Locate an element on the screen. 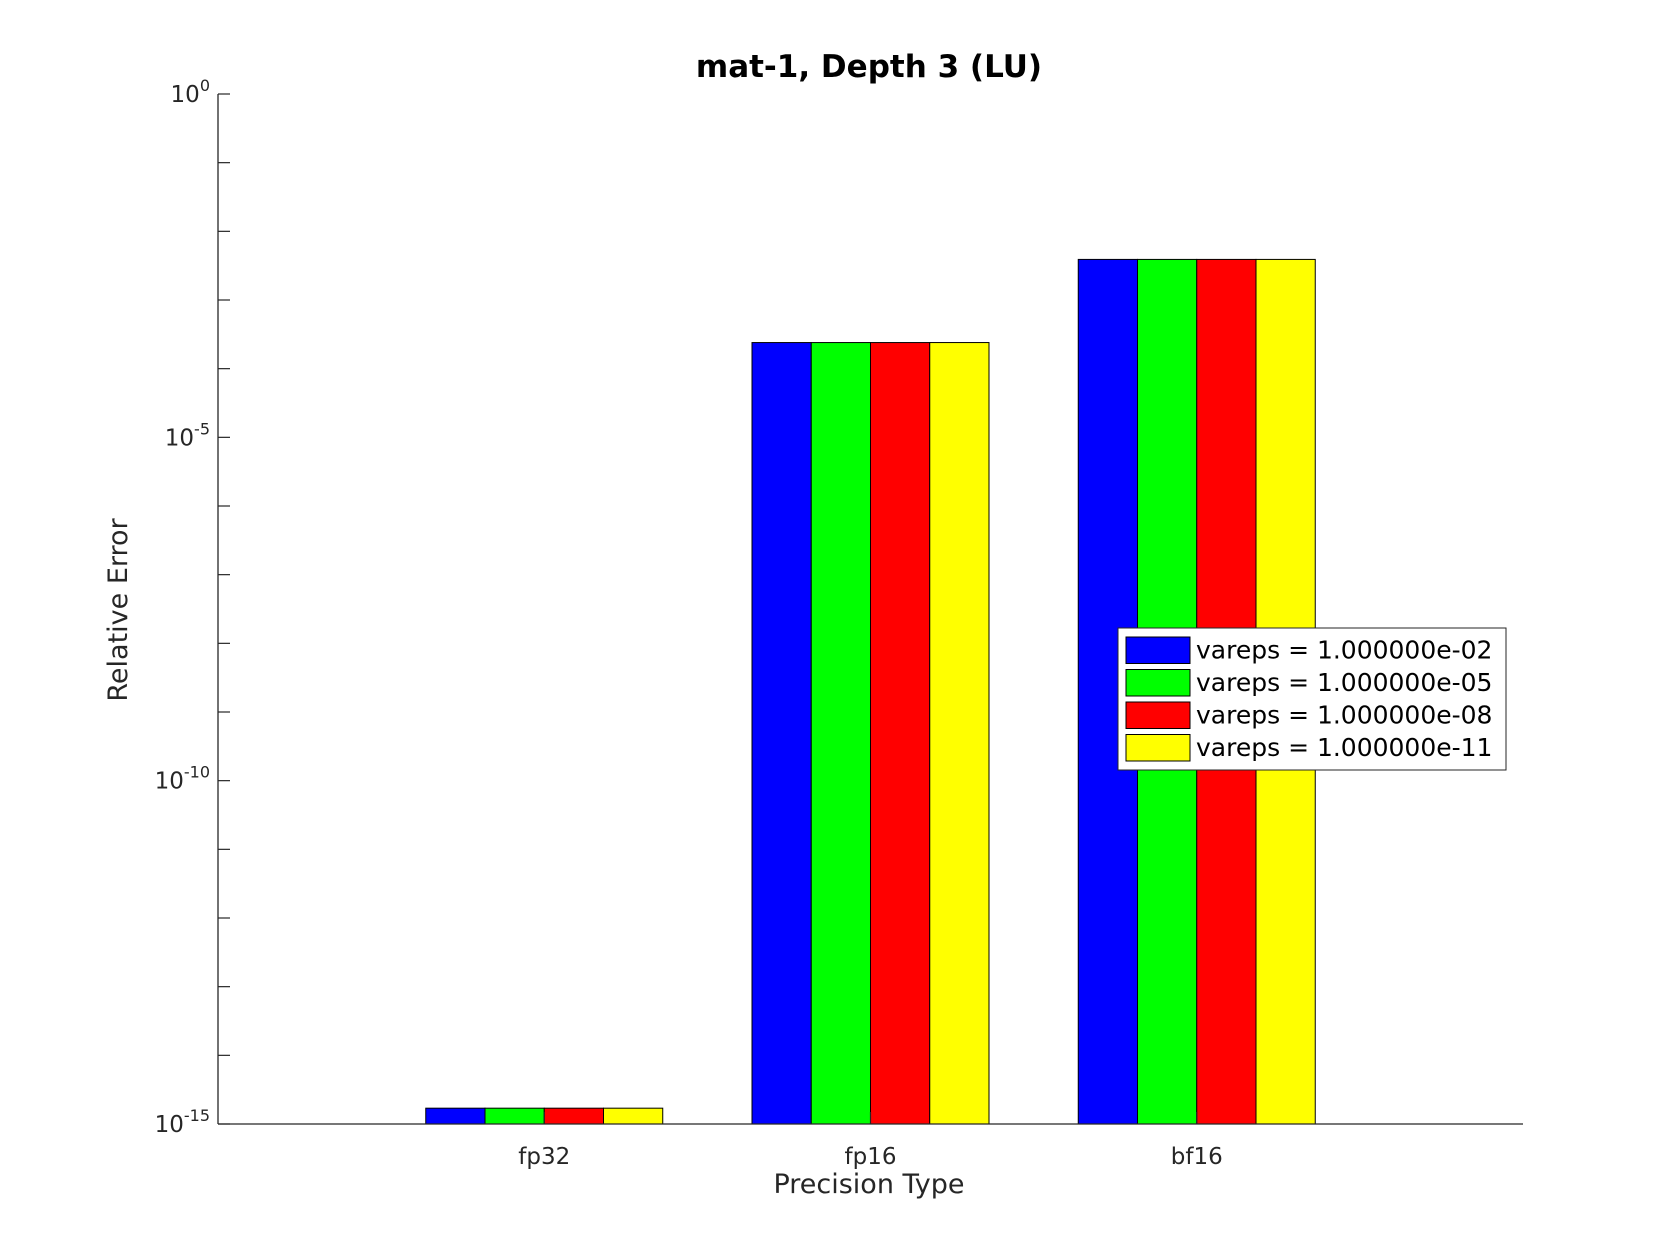  y-tick-label: 10⁻¹⁰ is located at coordinates (182, 779).